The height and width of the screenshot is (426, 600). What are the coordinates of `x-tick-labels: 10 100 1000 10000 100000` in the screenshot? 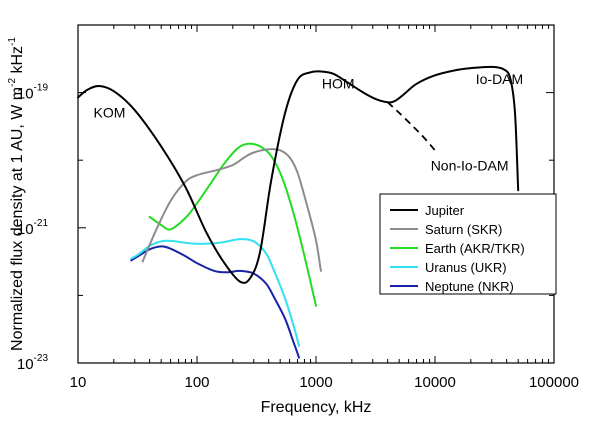 It's located at (324, 382).